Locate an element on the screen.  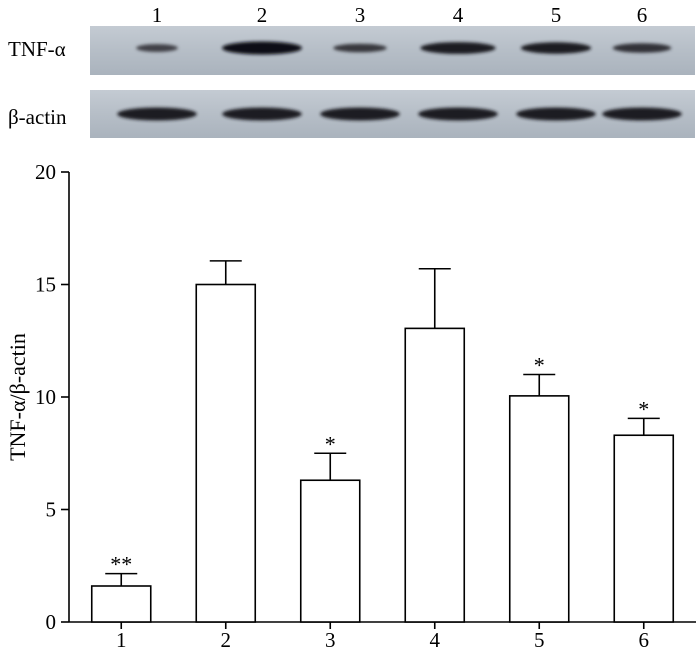
y-tick-label: 10 is located at coordinates (45, 397).